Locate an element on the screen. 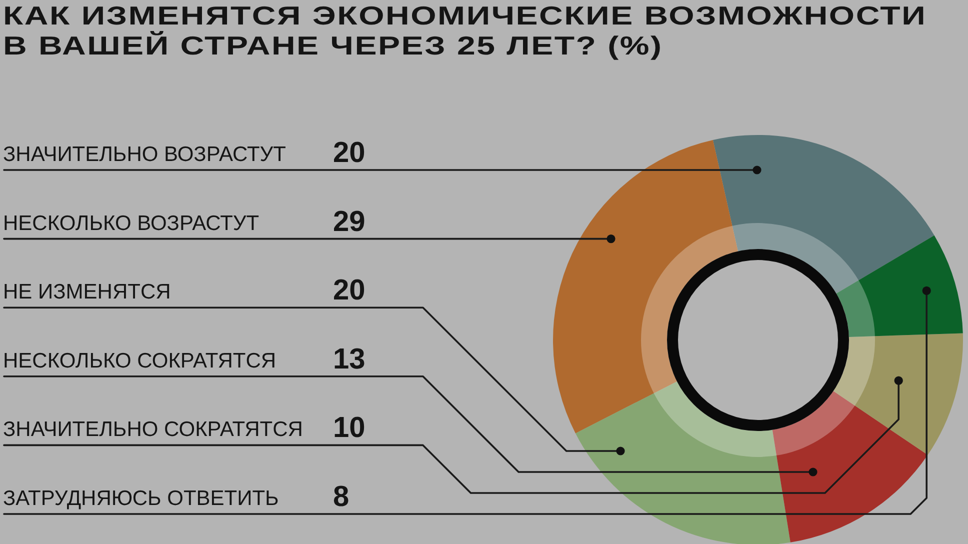 The width and height of the screenshot is (968, 544). slice-label: НЕ ИЗМЕНЯТСЯ is located at coordinates (87, 292).